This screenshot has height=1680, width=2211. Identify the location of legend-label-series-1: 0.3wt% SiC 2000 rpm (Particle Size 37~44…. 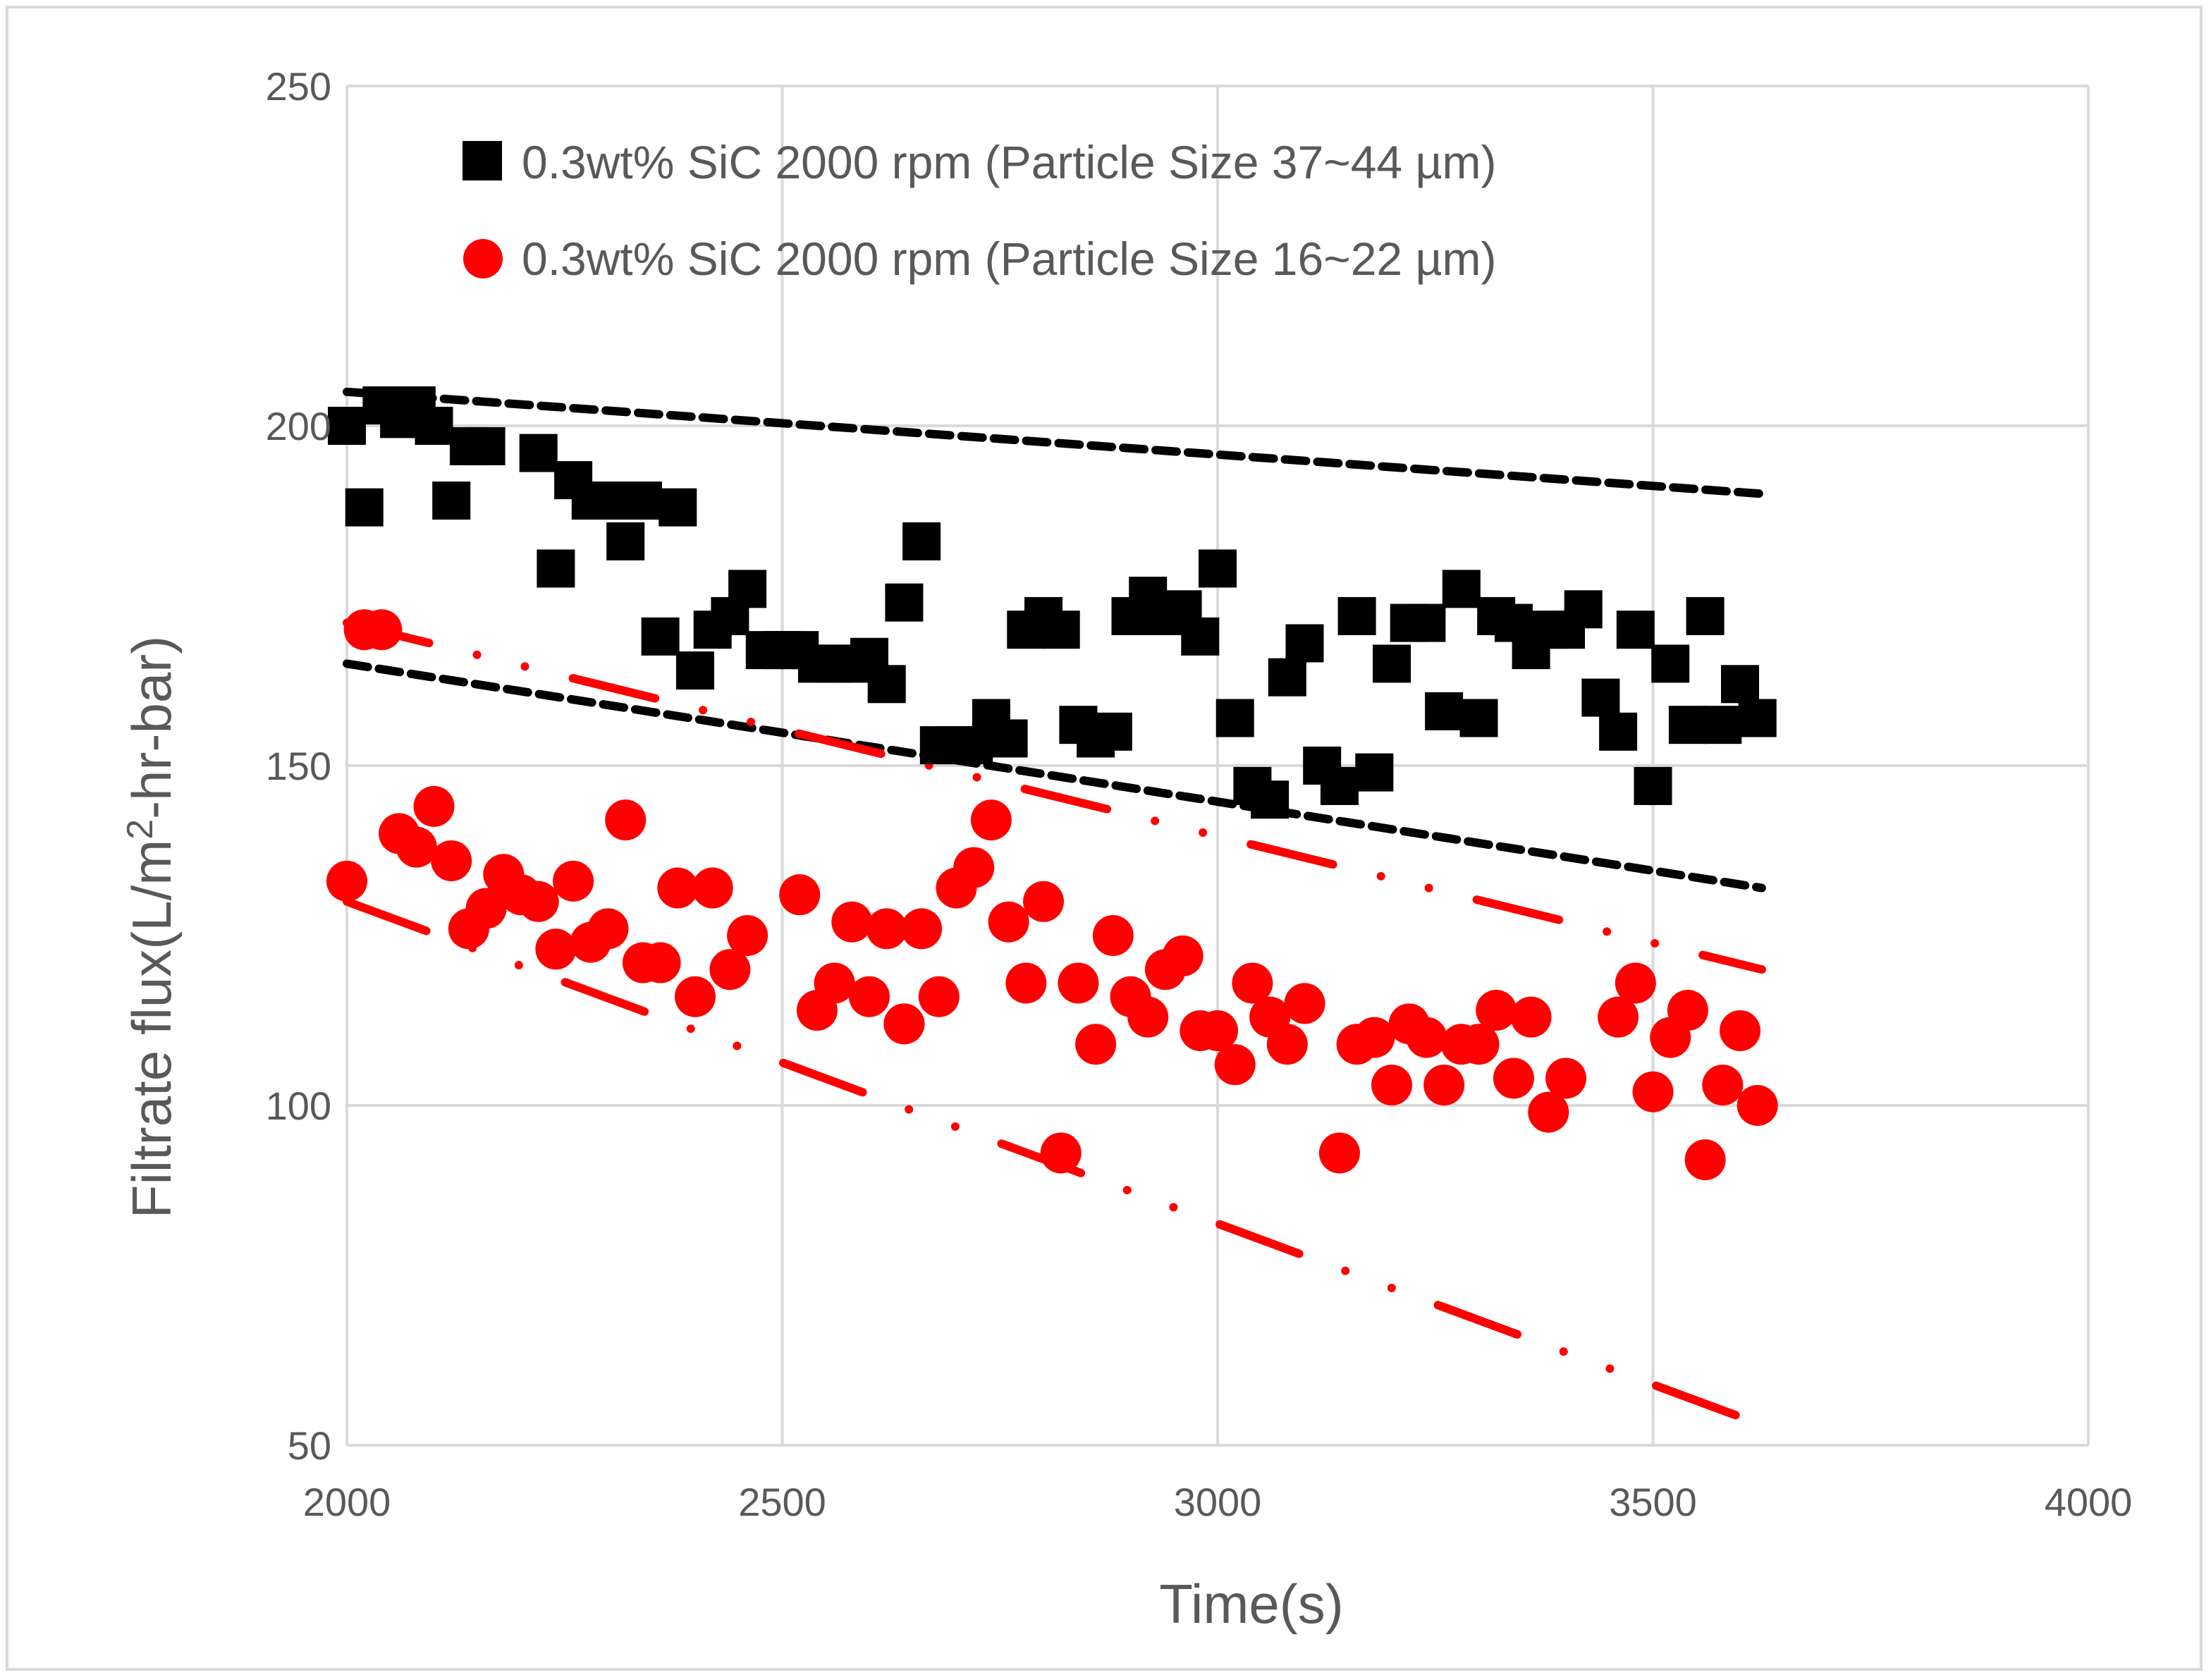
(1009, 162).